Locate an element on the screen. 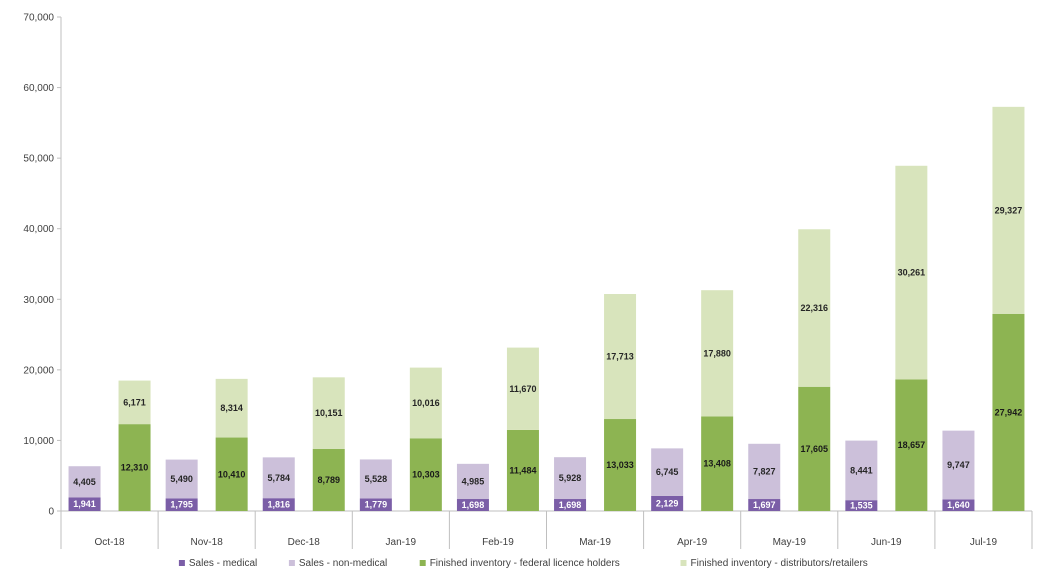 This screenshot has width=1050, height=581. y-tick-label: 70,000 is located at coordinates (38, 18).